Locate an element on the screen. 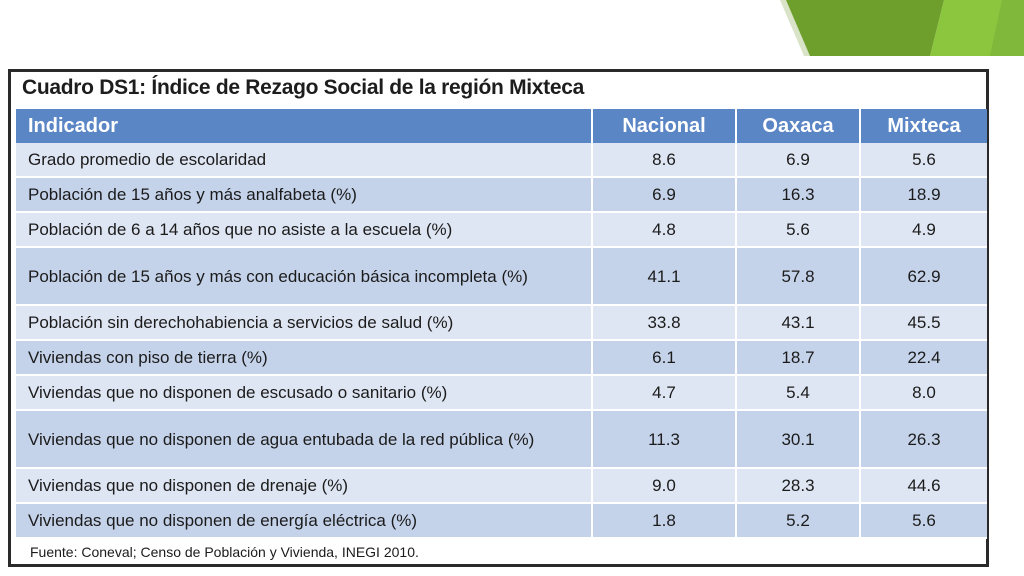 This screenshot has width=1024, height=576. cell-nacional: 41.1 is located at coordinates (664, 276).